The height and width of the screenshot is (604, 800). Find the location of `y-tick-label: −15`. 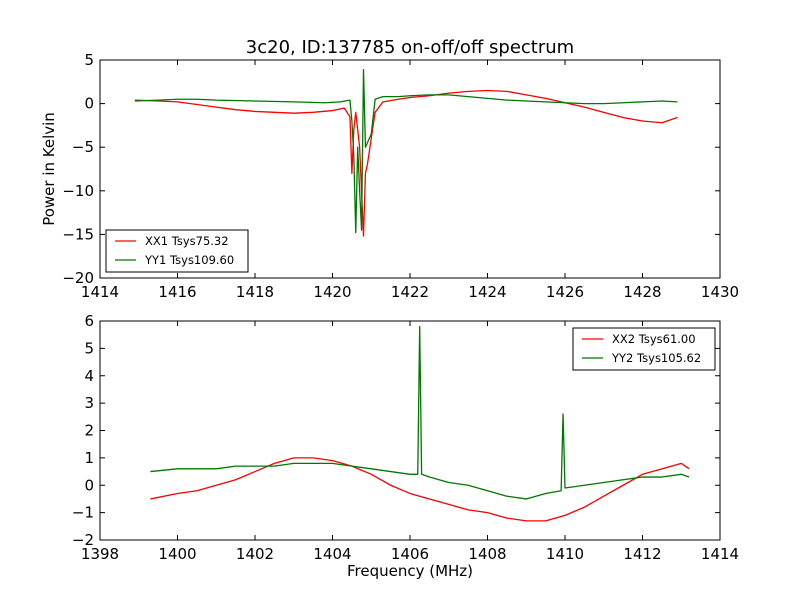

y-tick-label: −15 is located at coordinates (78, 234).